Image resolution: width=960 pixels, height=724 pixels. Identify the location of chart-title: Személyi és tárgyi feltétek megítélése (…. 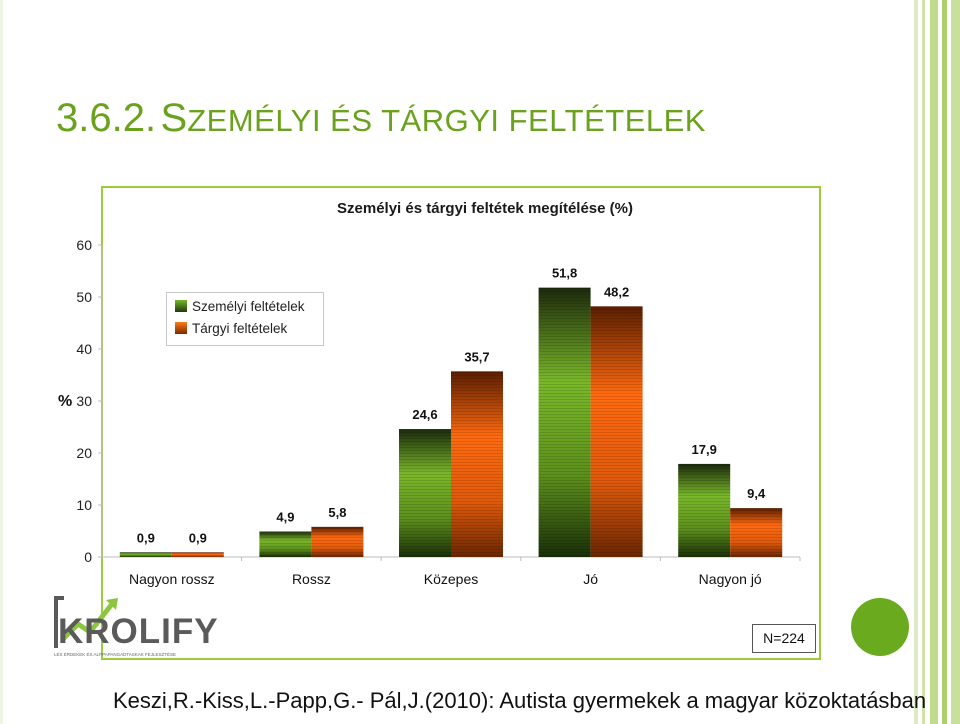
(485, 208).